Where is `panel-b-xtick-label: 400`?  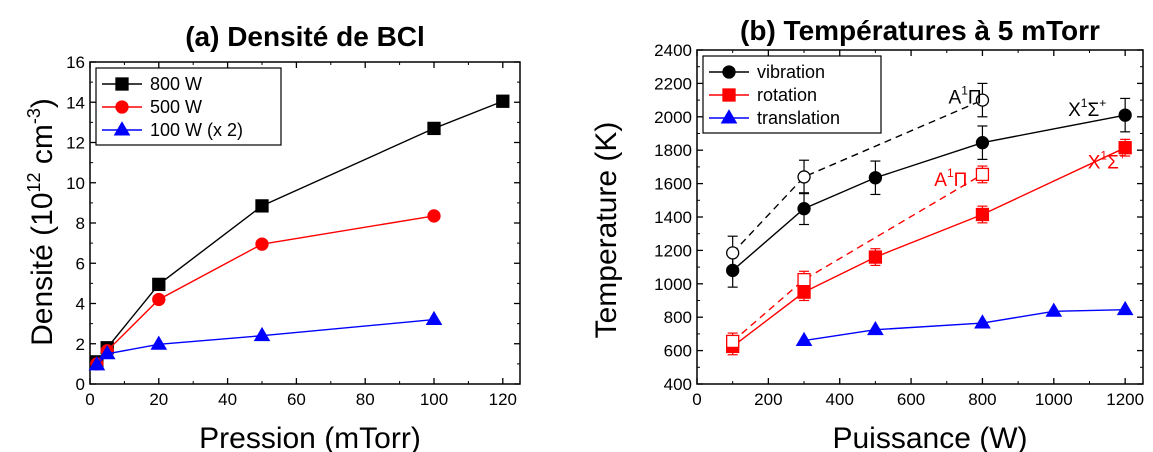 panel-b-xtick-label: 400 is located at coordinates (840, 399).